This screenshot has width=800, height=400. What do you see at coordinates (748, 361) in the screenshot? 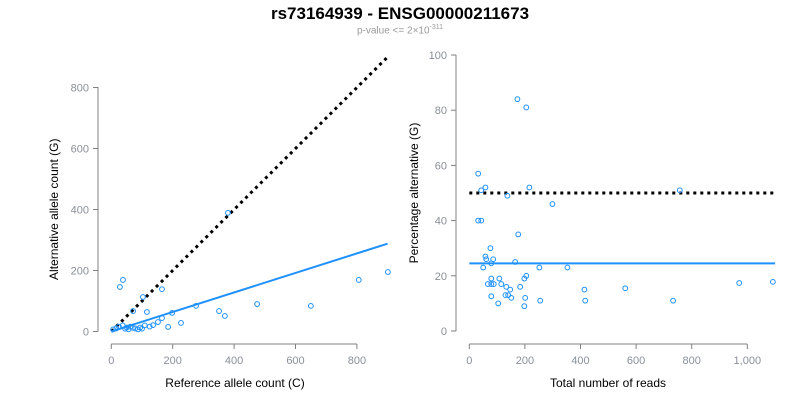
I see `x-tick-label: 1,000` at bounding box center [748, 361].